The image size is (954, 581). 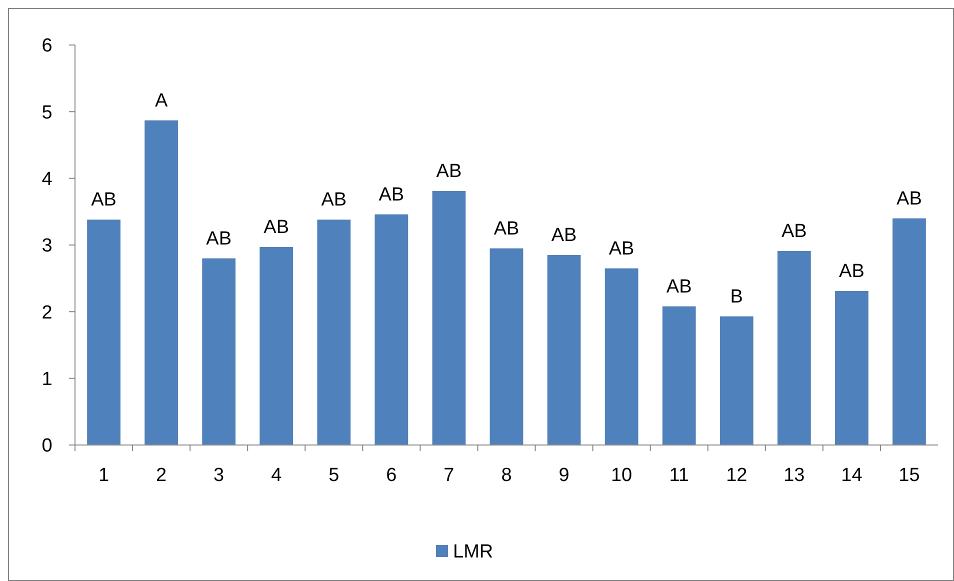 What do you see at coordinates (334, 475) in the screenshot?
I see `x-tick-label: 5` at bounding box center [334, 475].